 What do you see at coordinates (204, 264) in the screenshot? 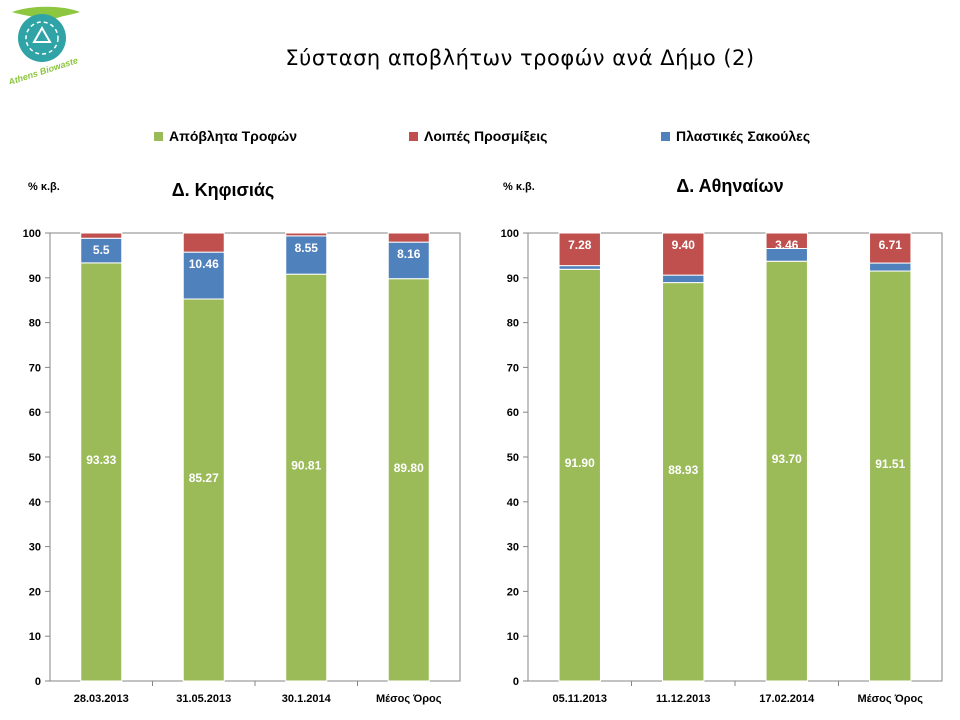
I see `data-label-bags: 10.46` at bounding box center [204, 264].